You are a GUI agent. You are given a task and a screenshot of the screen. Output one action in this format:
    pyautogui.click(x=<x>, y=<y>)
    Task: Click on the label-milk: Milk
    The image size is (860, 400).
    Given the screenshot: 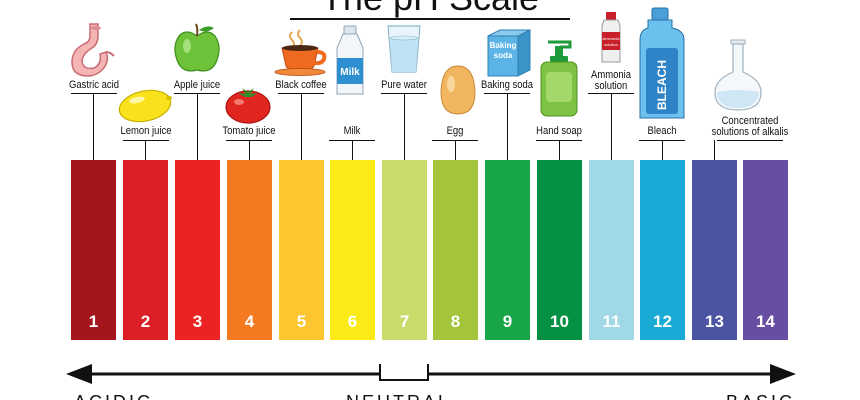 What is the action you would take?
    pyautogui.click(x=352, y=131)
    